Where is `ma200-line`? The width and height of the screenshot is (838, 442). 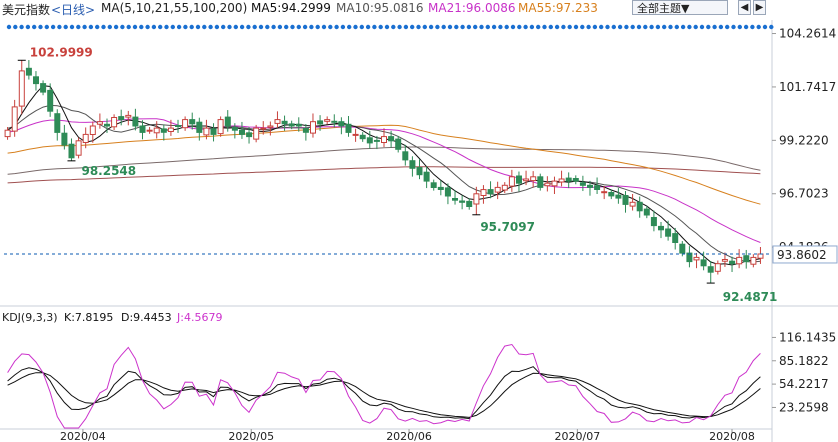
ma200-line is located at coordinates (384, 175).